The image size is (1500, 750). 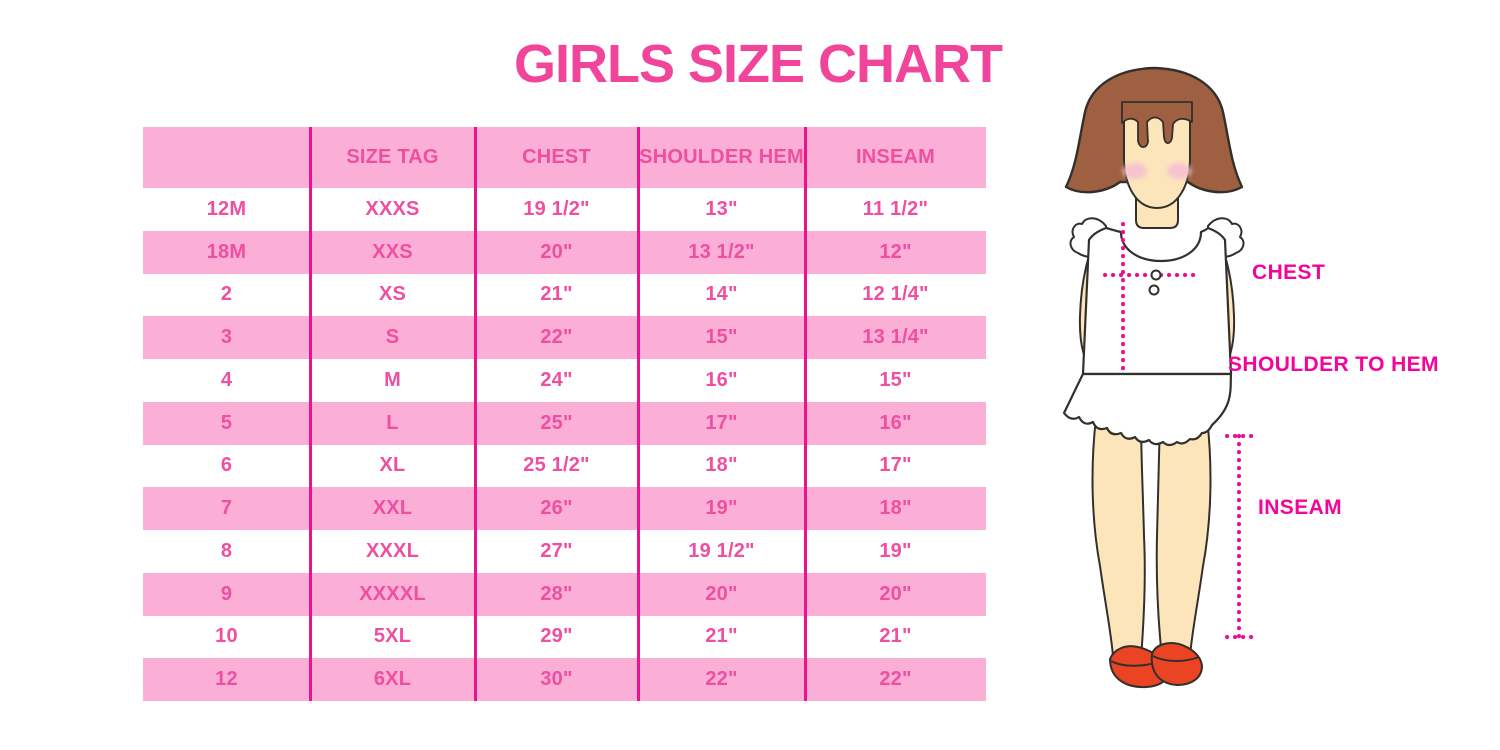 I want to click on table-cell: 13 1/4", so click(x=895, y=337).